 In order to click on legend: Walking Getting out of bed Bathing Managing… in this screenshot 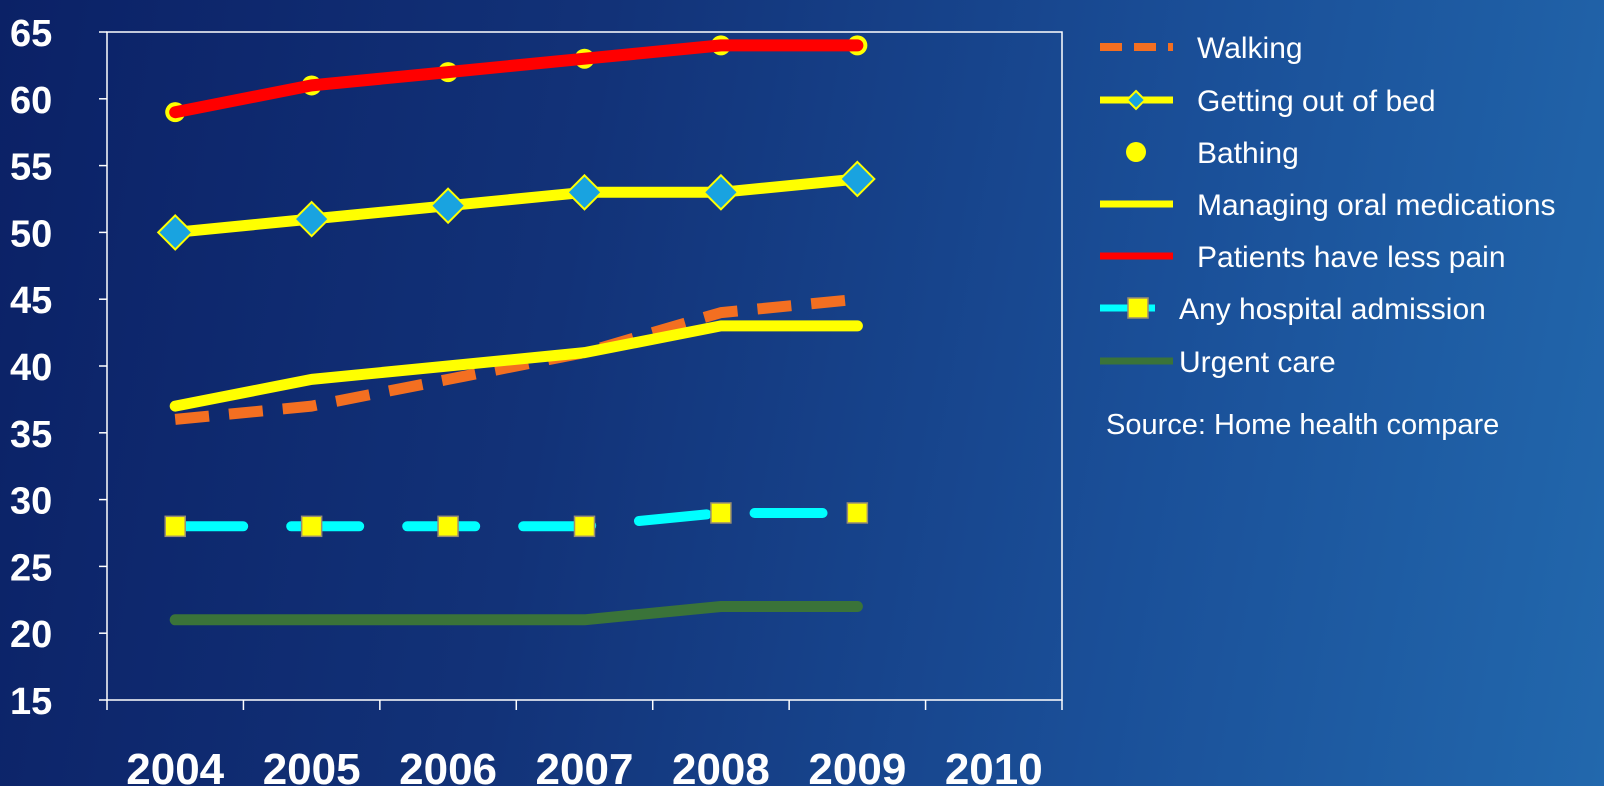, I will do `click(1328, 205)`.